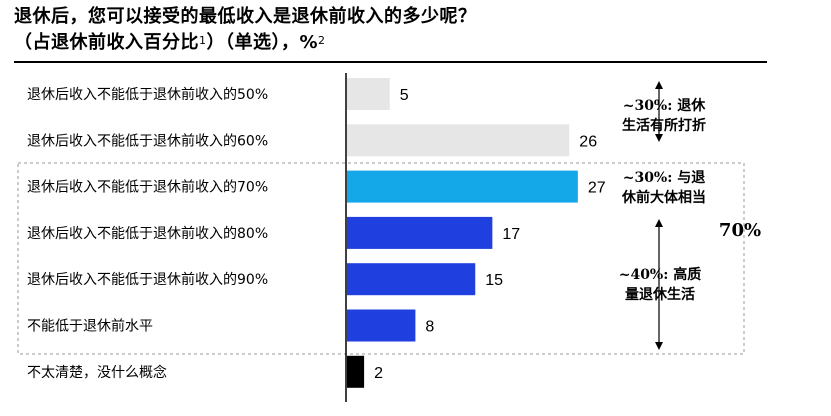 The width and height of the screenshot is (831, 416). What do you see at coordinates (390, 62) in the screenshot?
I see `title-divider` at bounding box center [390, 62].